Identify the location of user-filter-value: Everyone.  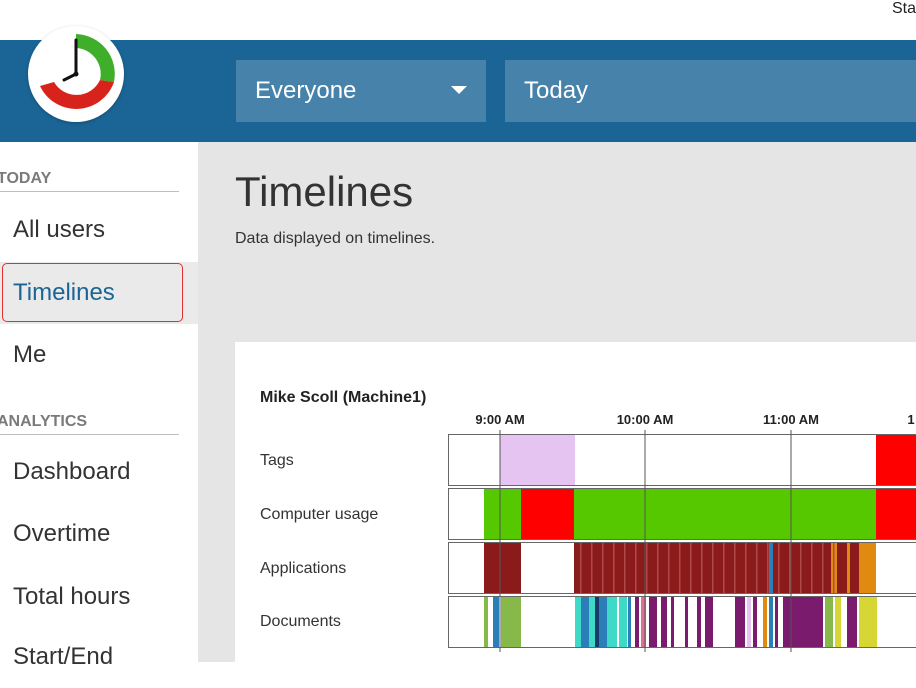
(305, 90).